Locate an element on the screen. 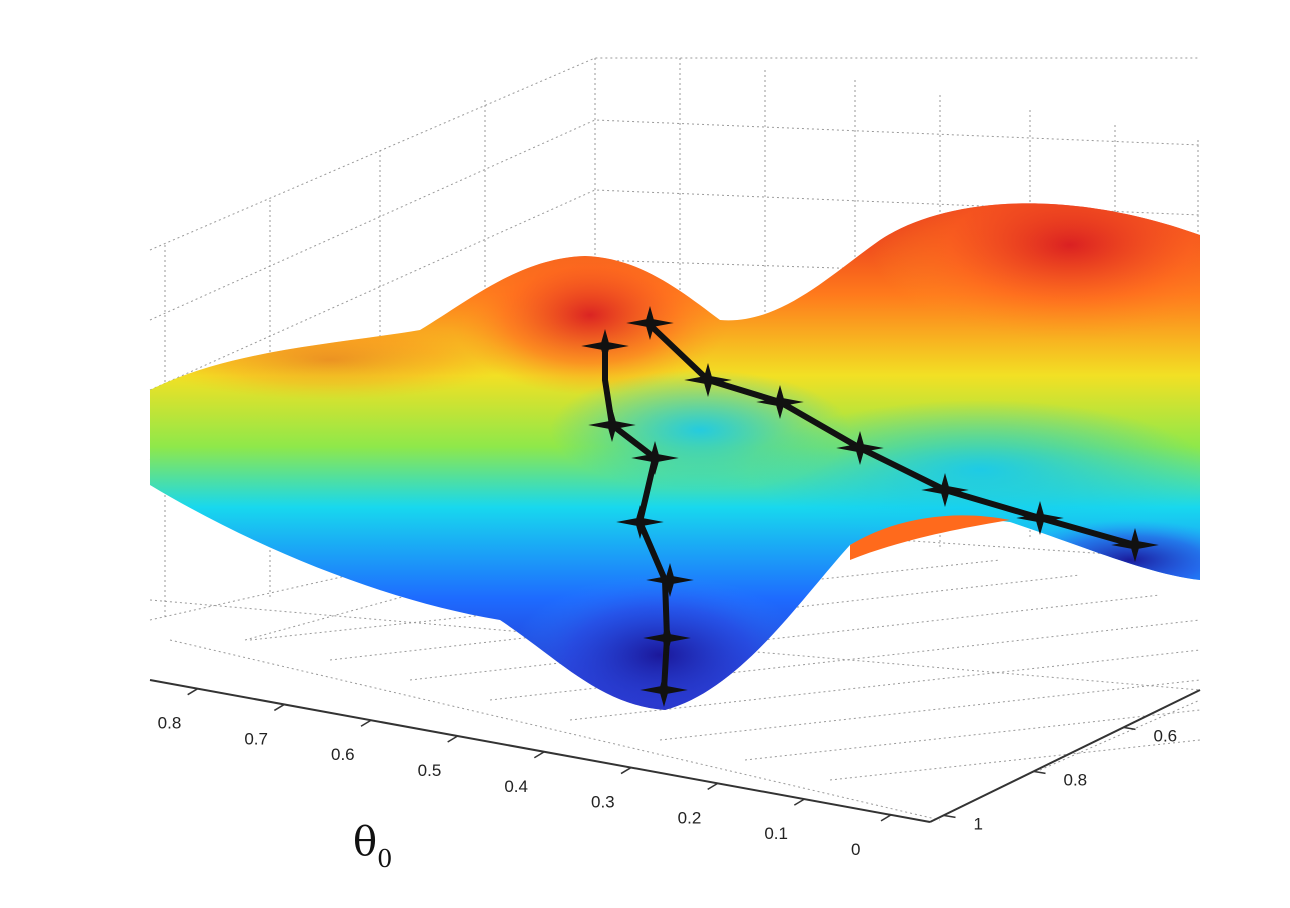 This screenshot has height=908, width=1290. front-basin is located at coordinates (660, 642).